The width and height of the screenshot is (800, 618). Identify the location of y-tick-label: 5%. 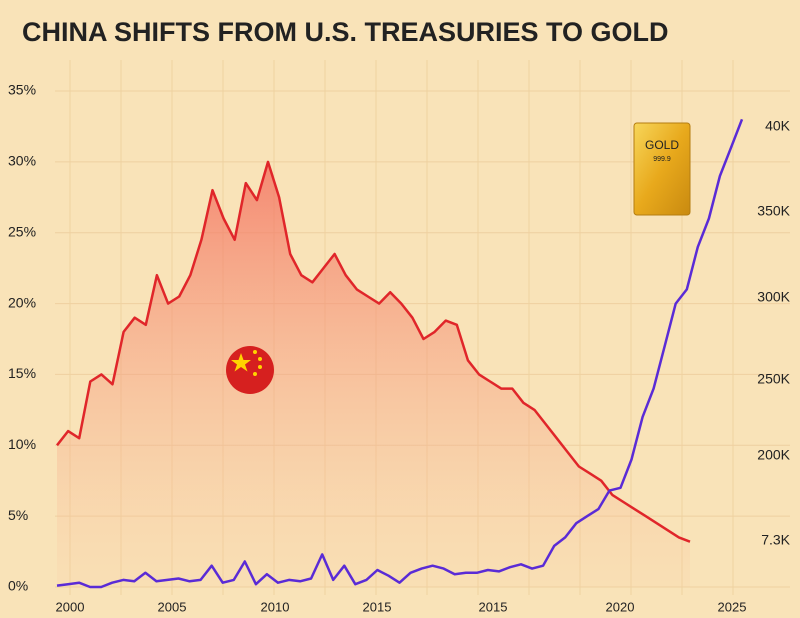
(18, 515).